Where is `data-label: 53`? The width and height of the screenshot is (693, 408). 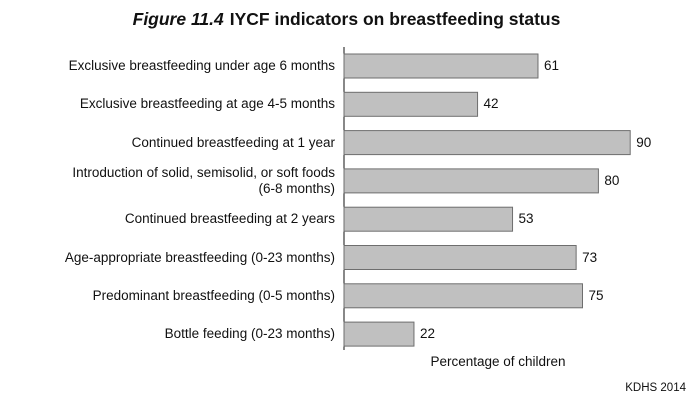 data-label: 53 is located at coordinates (526, 219).